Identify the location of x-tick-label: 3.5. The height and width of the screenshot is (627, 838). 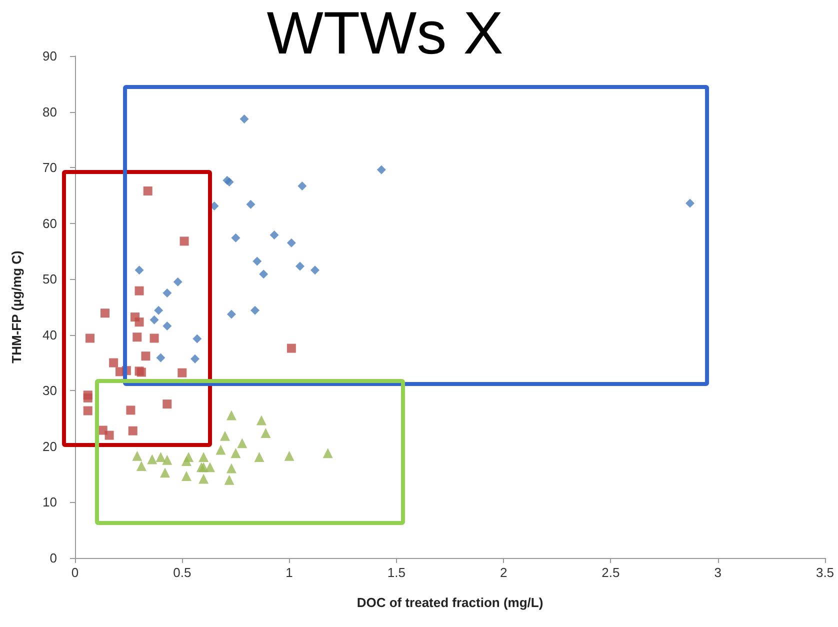
(825, 572).